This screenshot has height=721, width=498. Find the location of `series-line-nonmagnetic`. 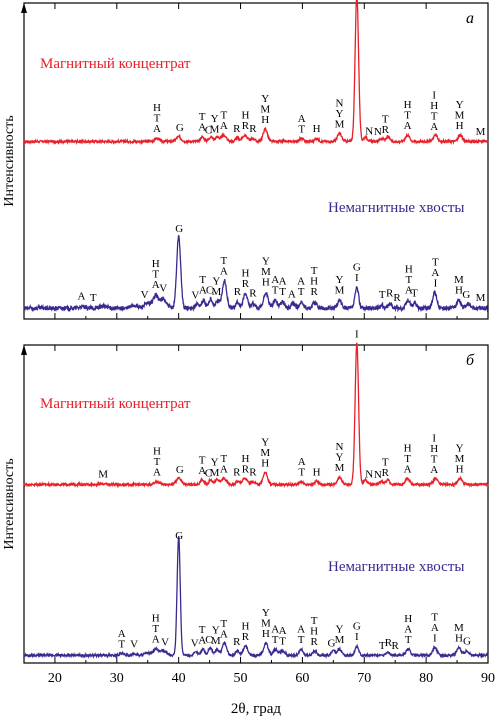

series-line-nonmagnetic is located at coordinates (256, 274).